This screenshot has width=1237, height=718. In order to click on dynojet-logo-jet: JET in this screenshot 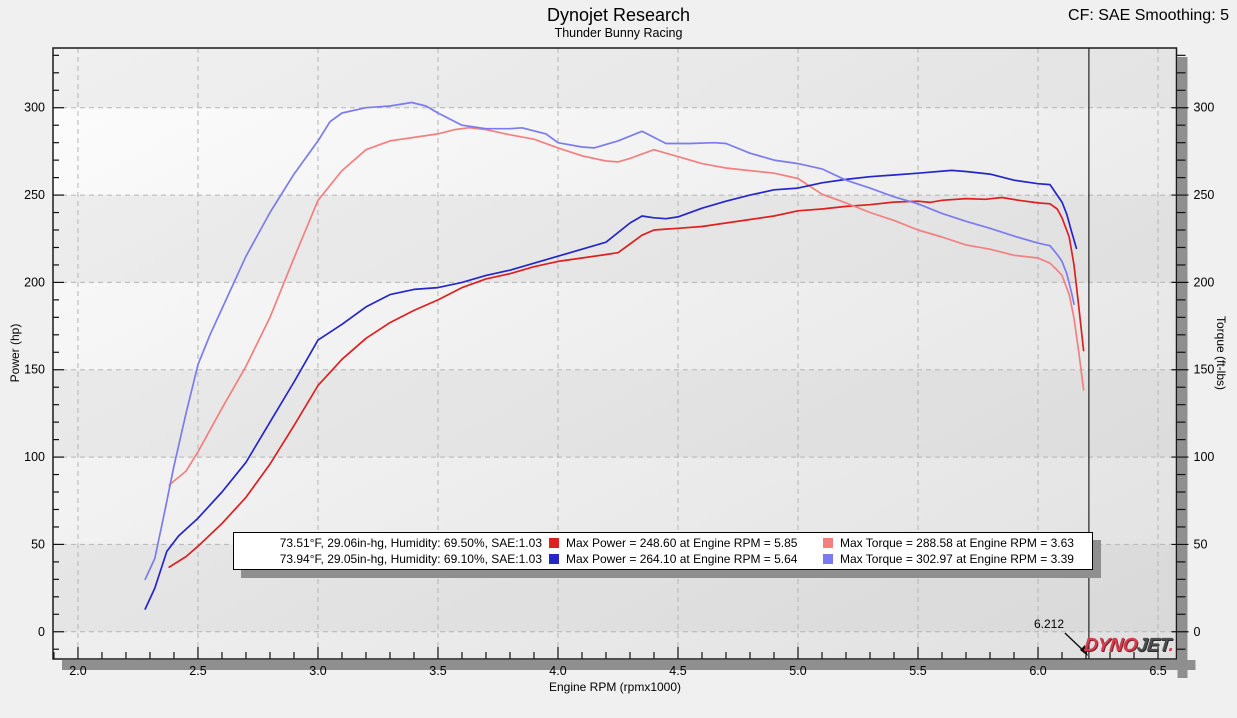, I will do `click(1152, 645)`.